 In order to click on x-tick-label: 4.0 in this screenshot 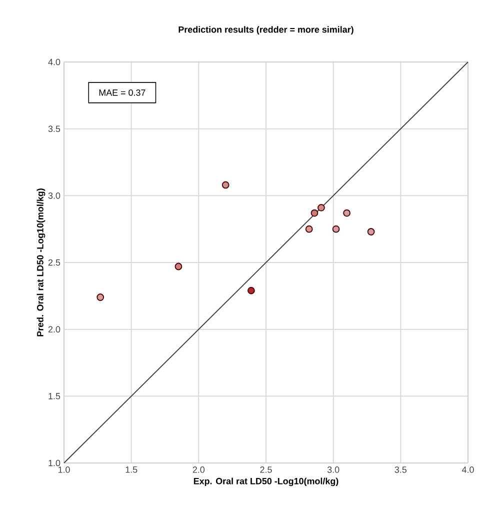, I will do `click(468, 469)`.